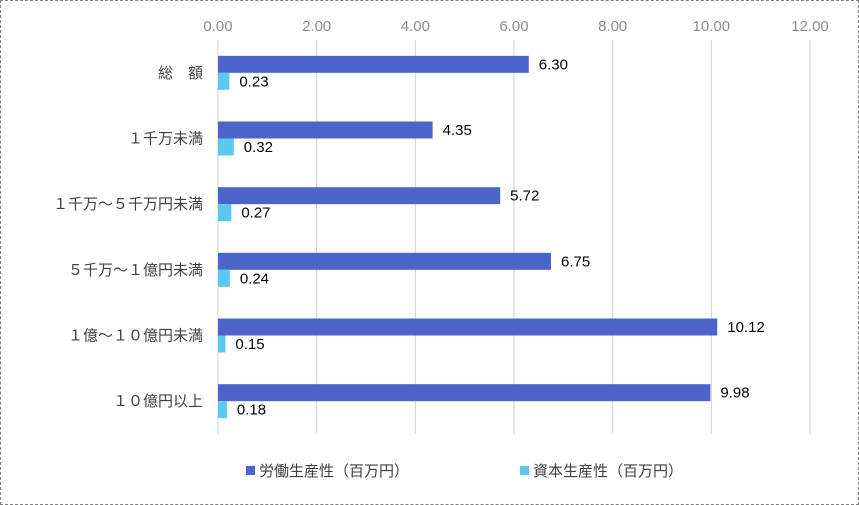 This screenshot has height=505, width=859. What do you see at coordinates (746, 327) in the screenshot?
I see `data-label: 10.12` at bounding box center [746, 327].